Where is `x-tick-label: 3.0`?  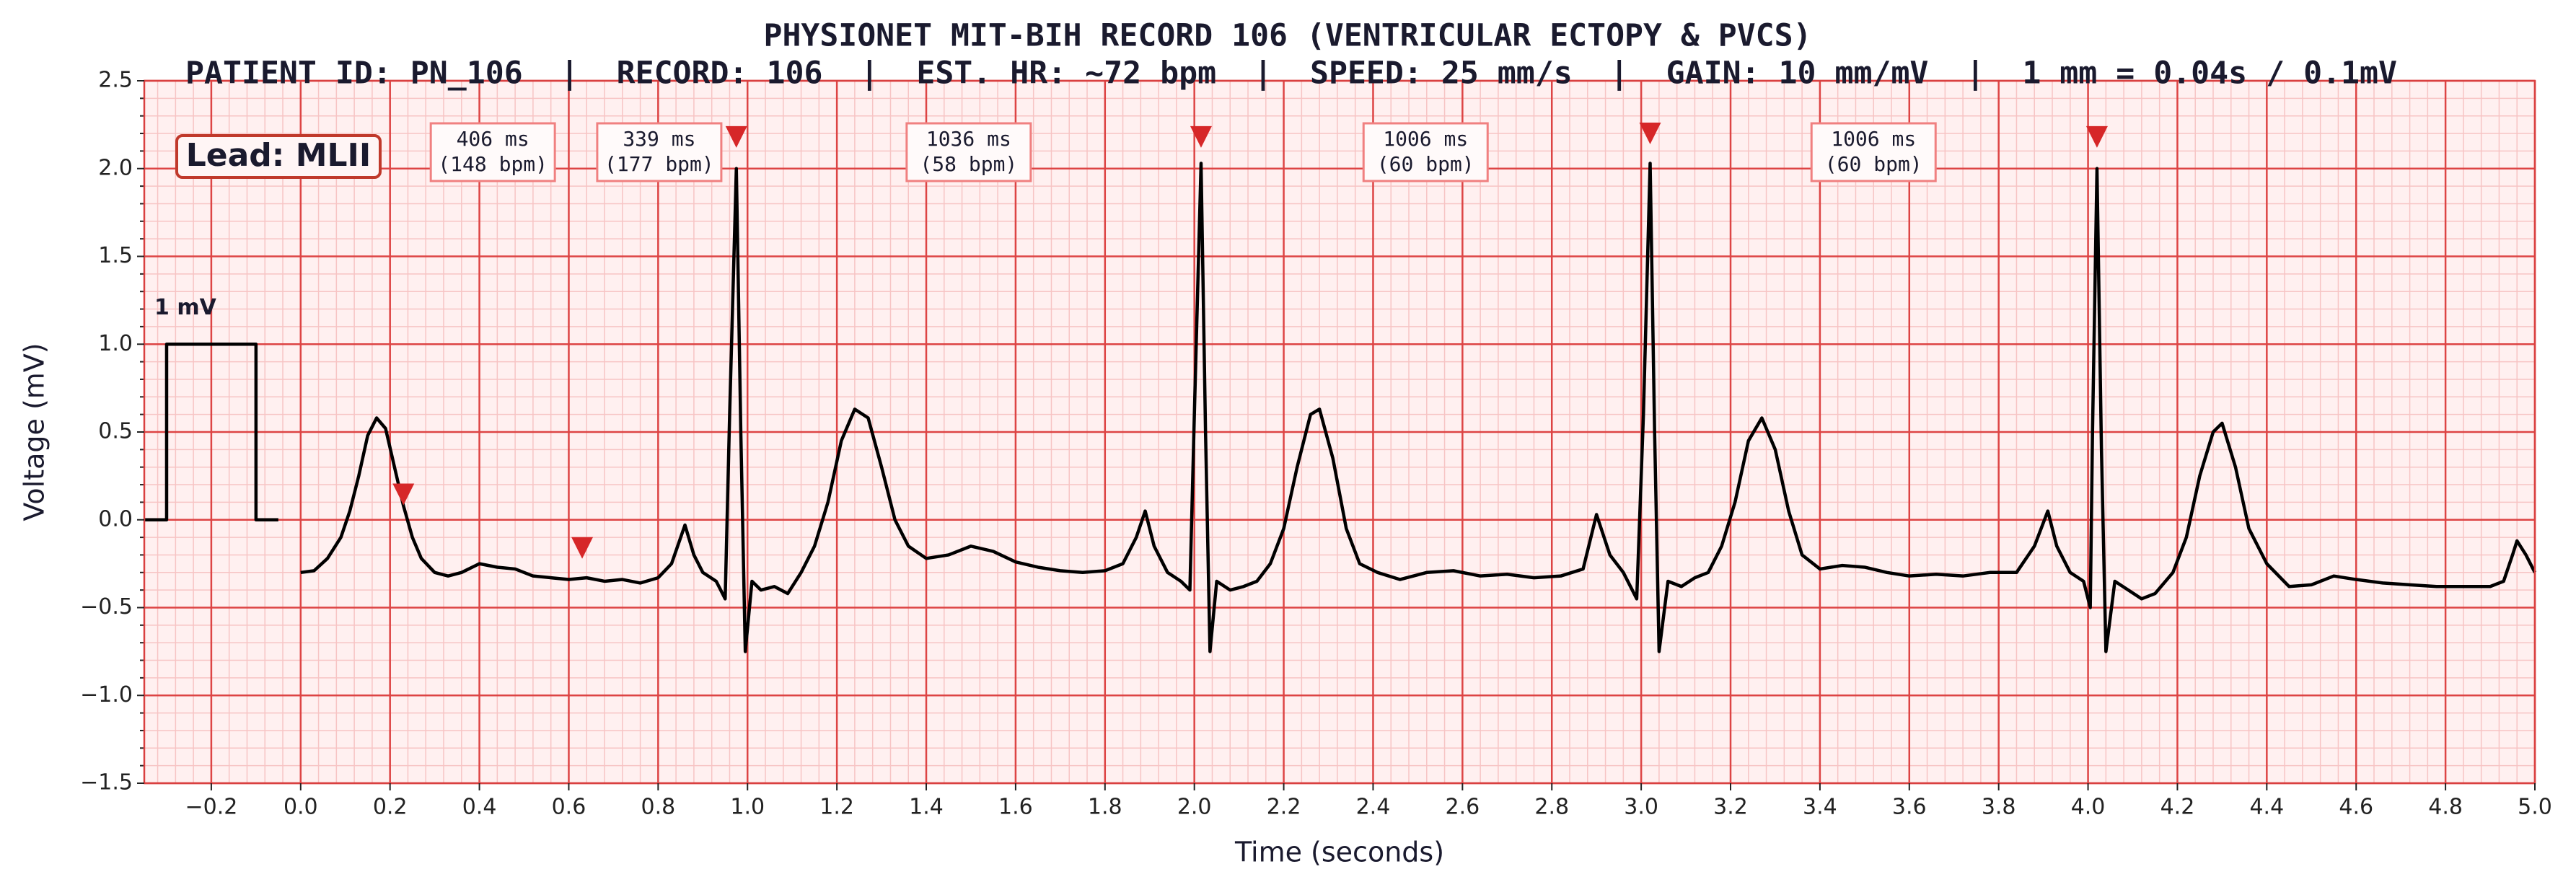
x-tick-label: 3.0 is located at coordinates (1641, 807).